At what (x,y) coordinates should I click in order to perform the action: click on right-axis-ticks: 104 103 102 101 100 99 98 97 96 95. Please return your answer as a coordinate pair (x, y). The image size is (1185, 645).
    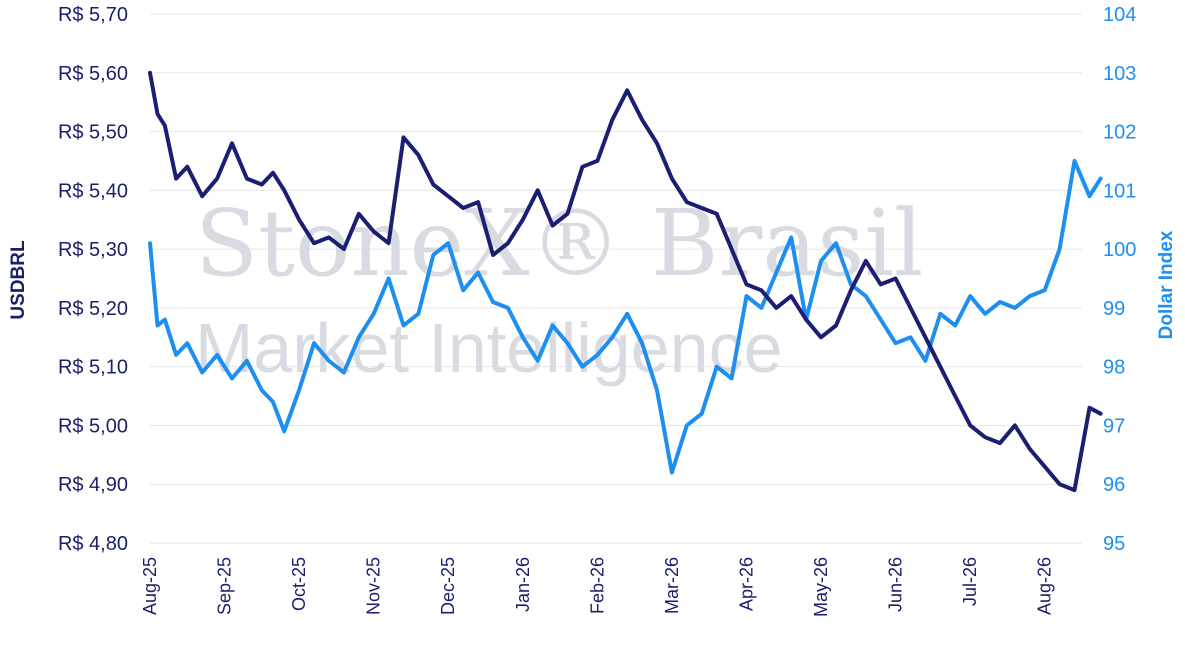
    Looking at the image, I should click on (1119, 279).